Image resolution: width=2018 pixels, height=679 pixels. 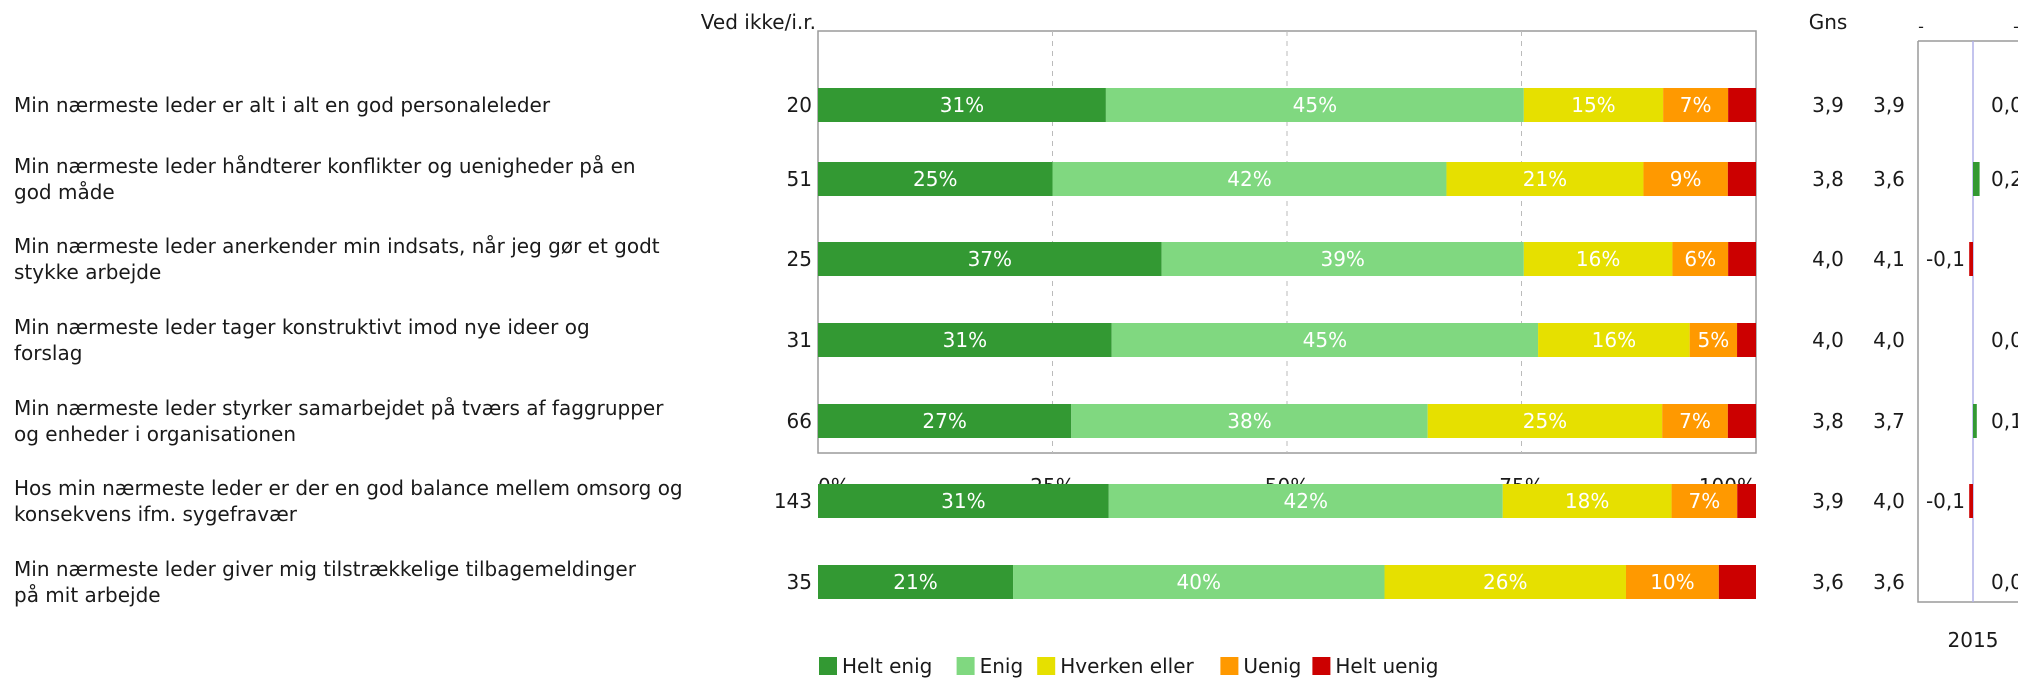 I want to click on dontknow-value: 51, so click(x=799, y=179).